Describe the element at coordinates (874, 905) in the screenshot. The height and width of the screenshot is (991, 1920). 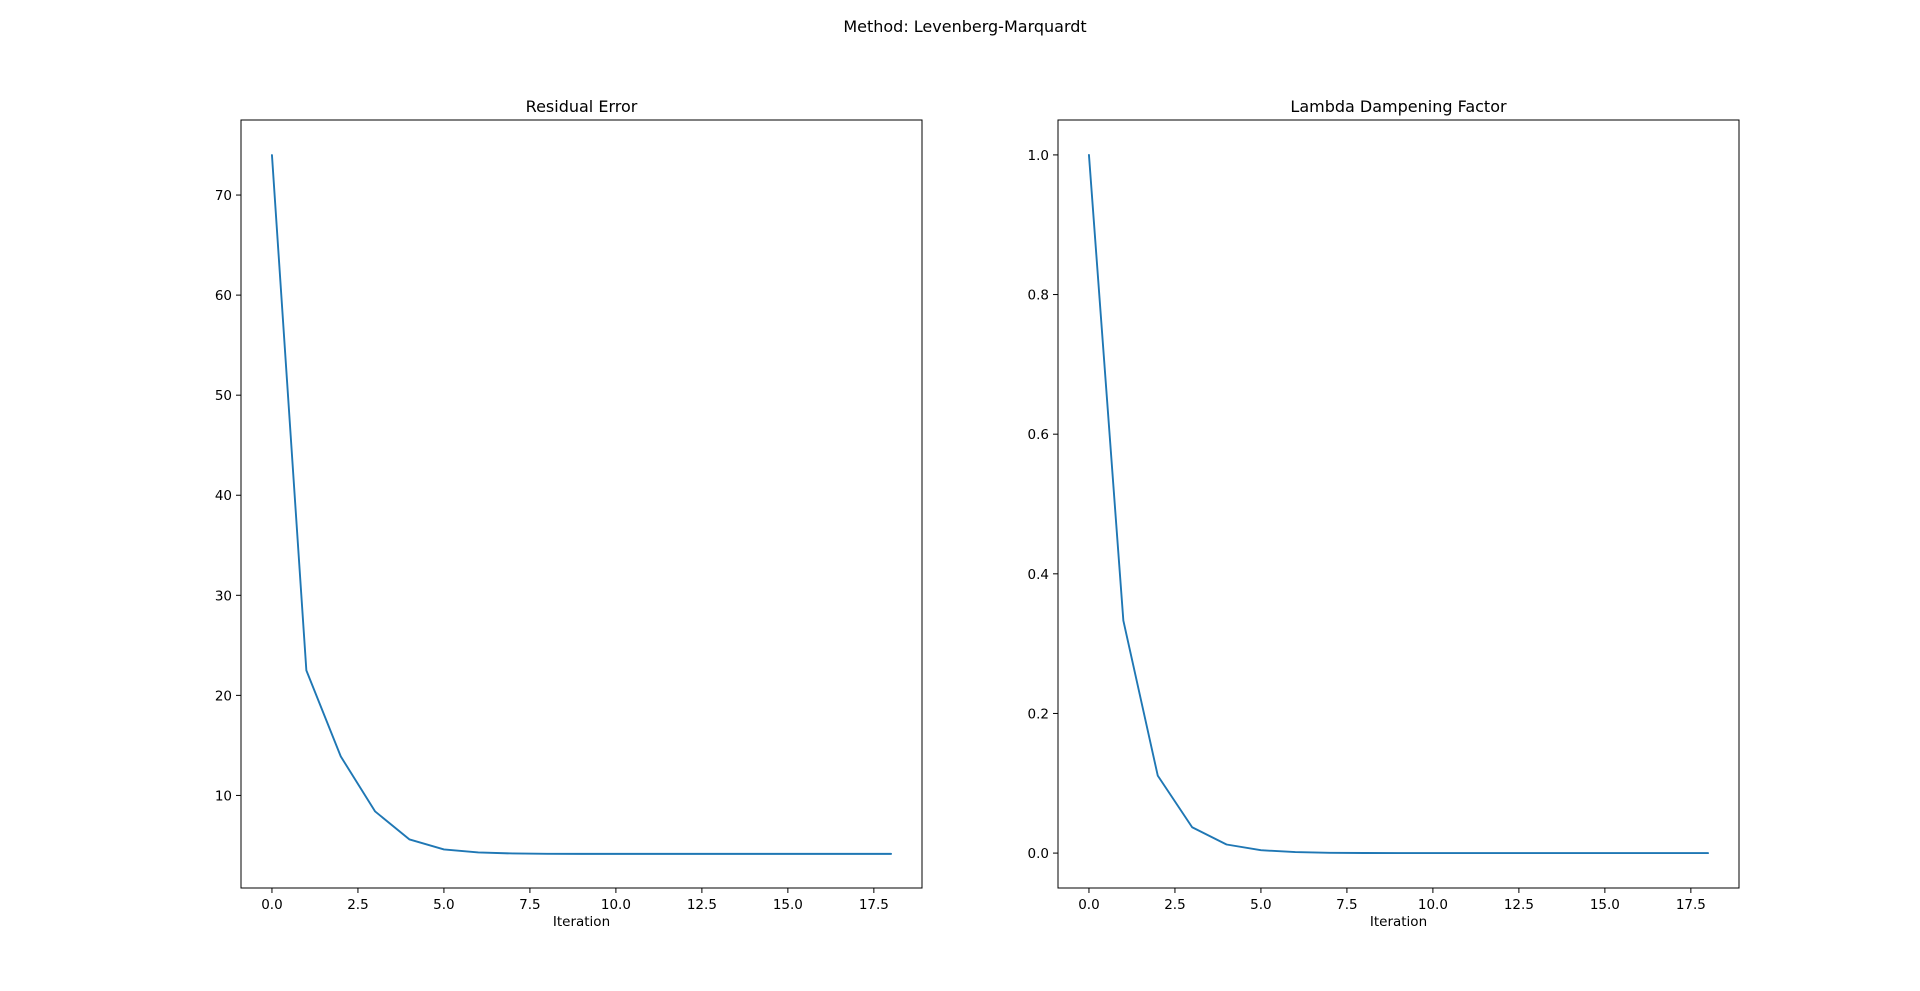
I see `x-tick-label-residual-error: 17.5` at that location.